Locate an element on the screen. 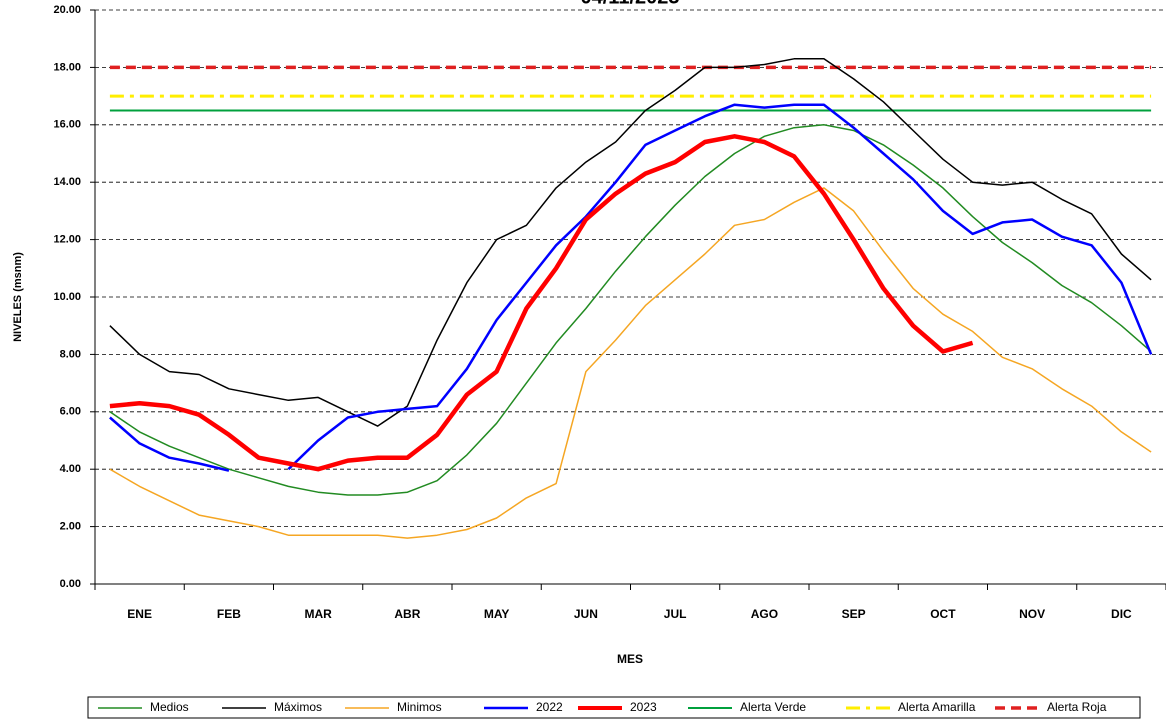 This screenshot has height=725, width=1166. x-tick-label: DIC is located at coordinates (1121, 614).